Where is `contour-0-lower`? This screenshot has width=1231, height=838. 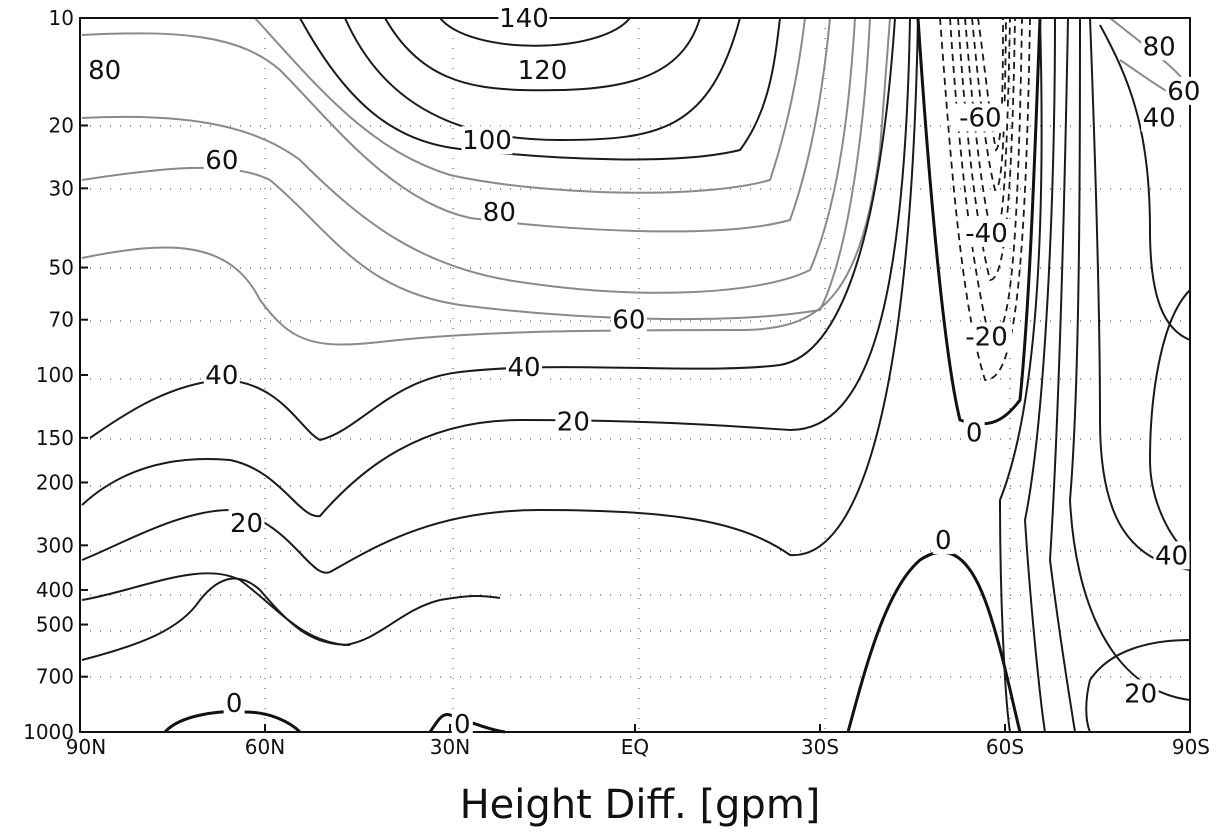
contour-0-lower is located at coordinates (934, 641).